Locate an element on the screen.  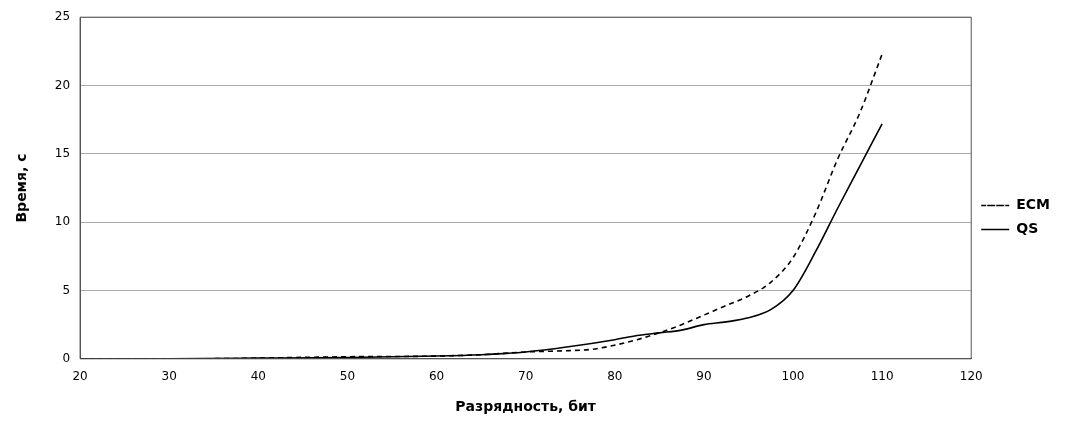
x-tick-label: 90 is located at coordinates (704, 376).